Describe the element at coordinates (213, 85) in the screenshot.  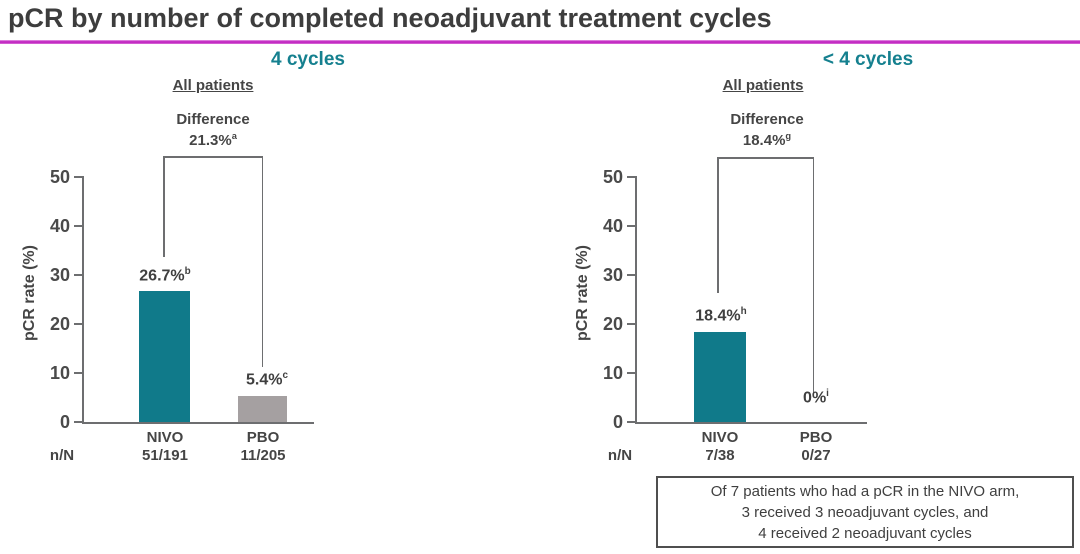
I see `left-chart-subheader: All patients` at that location.